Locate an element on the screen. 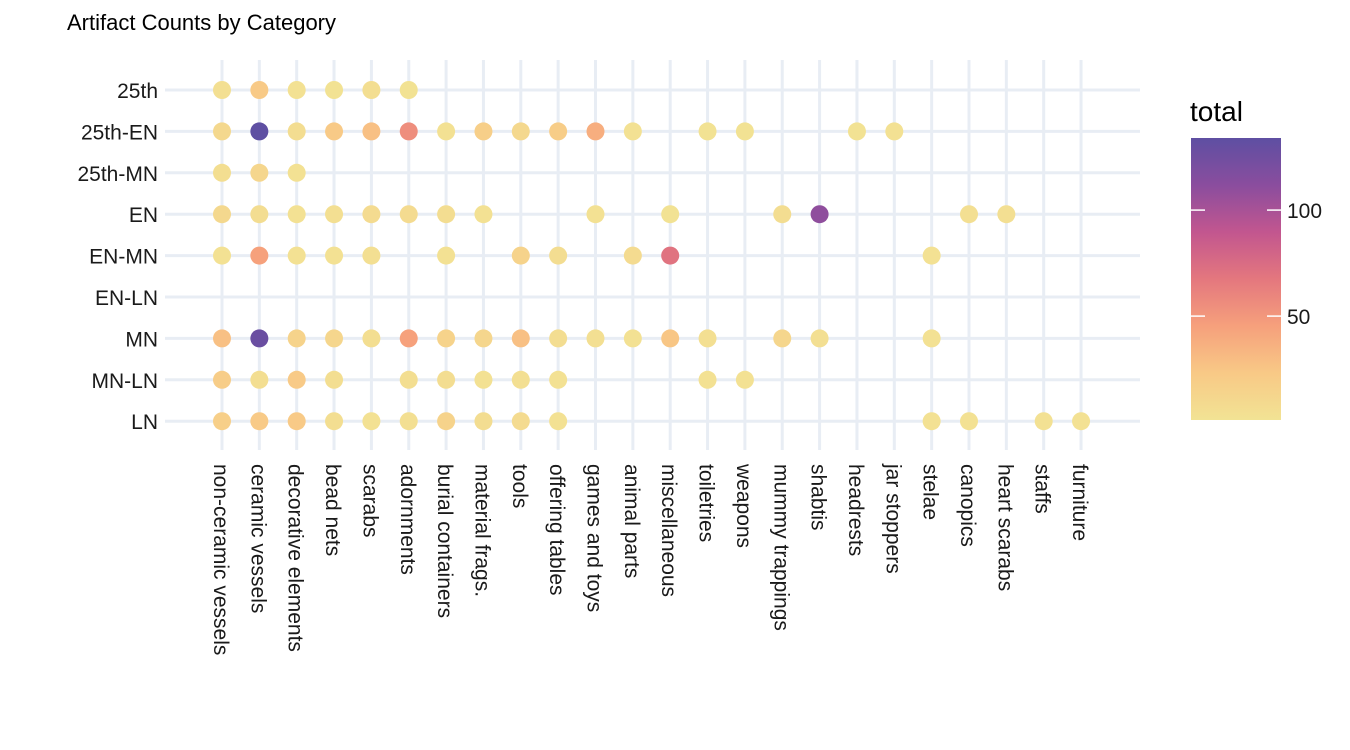 This screenshot has width=1350, height=750. y-tick-label: 25th is located at coordinates (137, 91).